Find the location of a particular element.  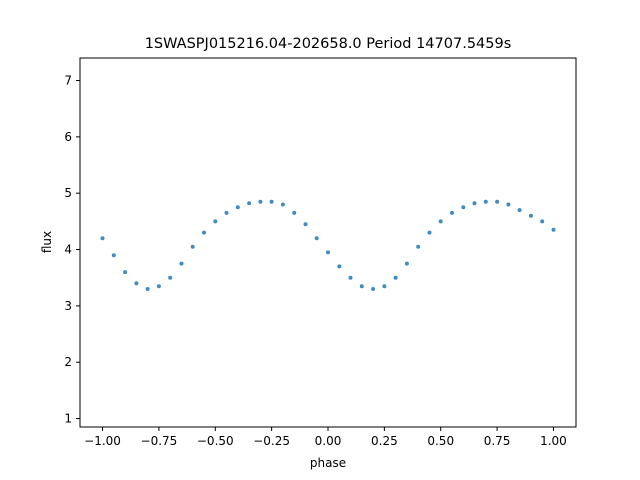

x-tick-label: −0.25 is located at coordinates (271, 441).